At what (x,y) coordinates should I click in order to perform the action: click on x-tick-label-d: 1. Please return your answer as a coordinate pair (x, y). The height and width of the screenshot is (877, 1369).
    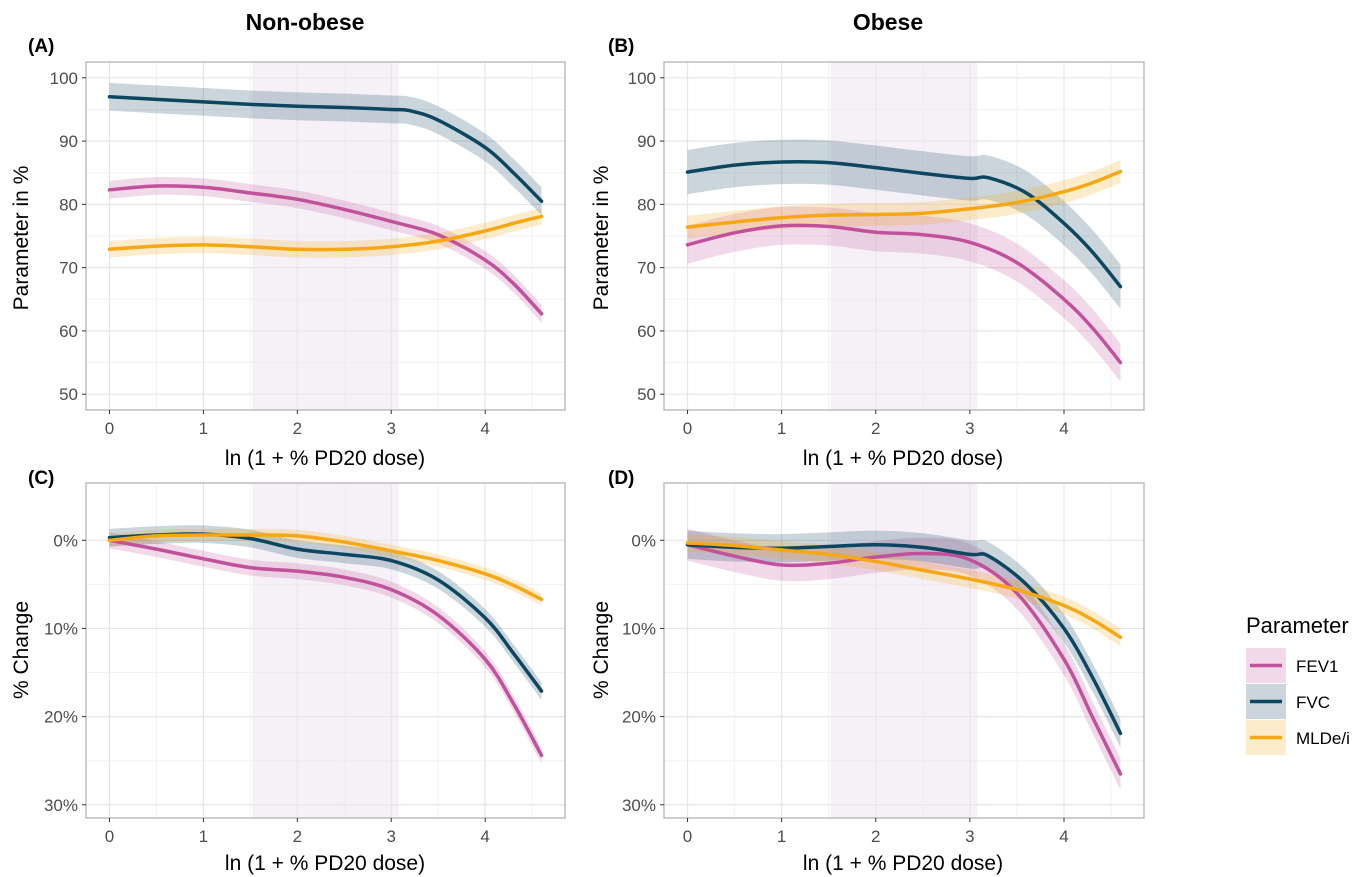
    Looking at the image, I should click on (781, 836).